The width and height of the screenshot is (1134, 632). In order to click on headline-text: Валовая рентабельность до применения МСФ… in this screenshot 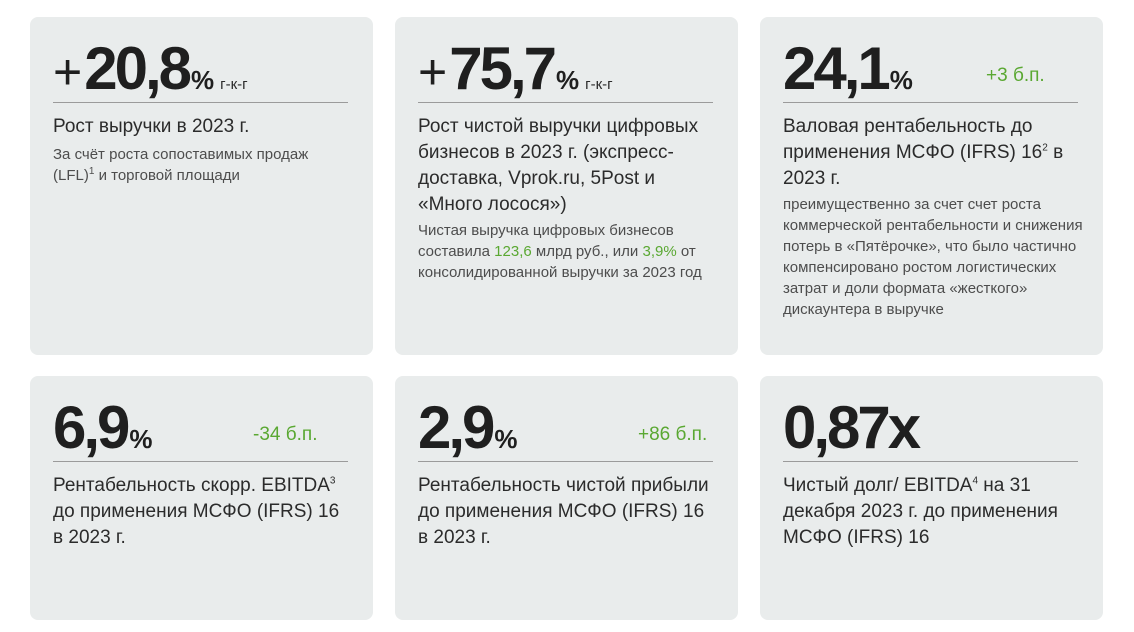, I will do `click(913, 139)`.